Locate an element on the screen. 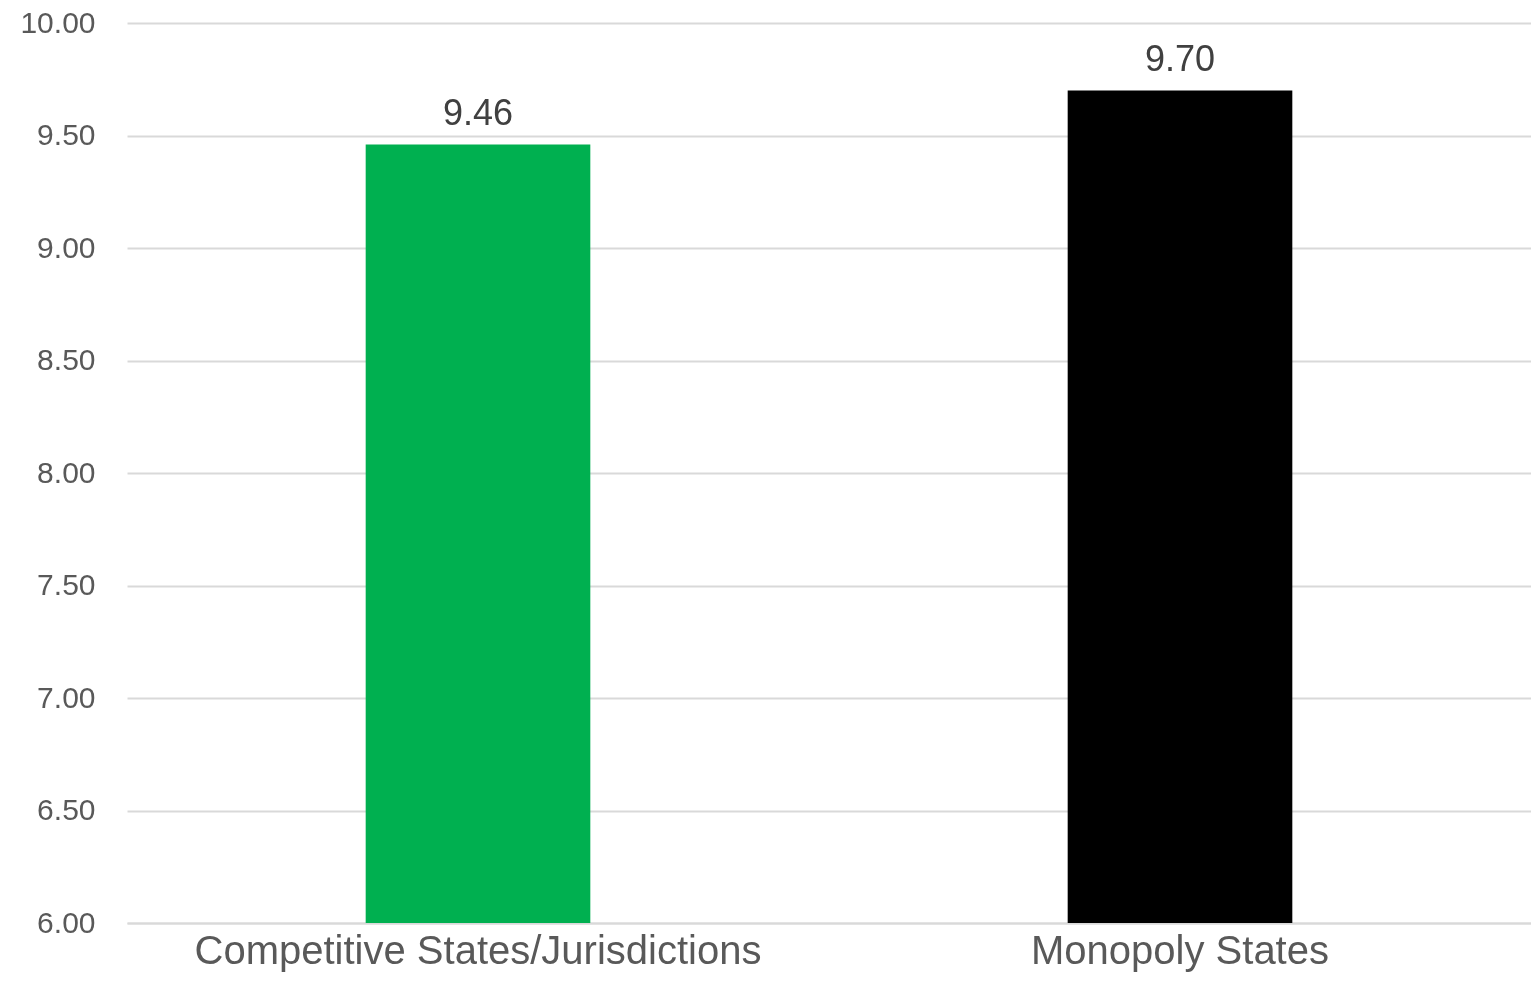 The height and width of the screenshot is (1003, 1531). y-tick-label: 8.50 is located at coordinates (66, 359).